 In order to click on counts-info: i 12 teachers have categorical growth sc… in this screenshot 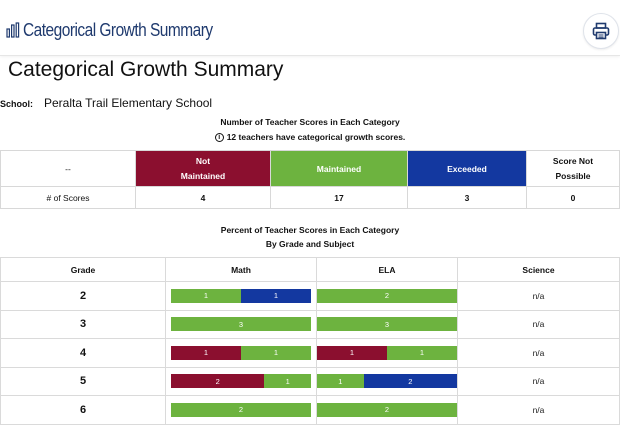, I will do `click(310, 137)`.